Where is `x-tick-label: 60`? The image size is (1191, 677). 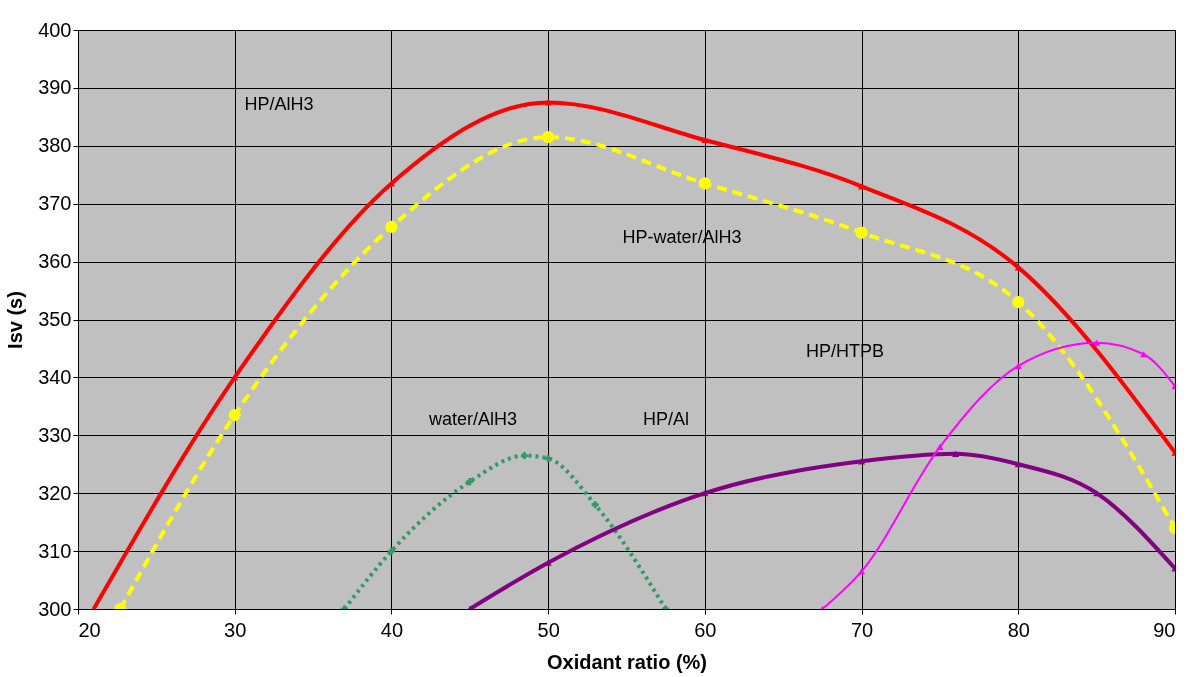
x-tick-label: 60 is located at coordinates (705, 629).